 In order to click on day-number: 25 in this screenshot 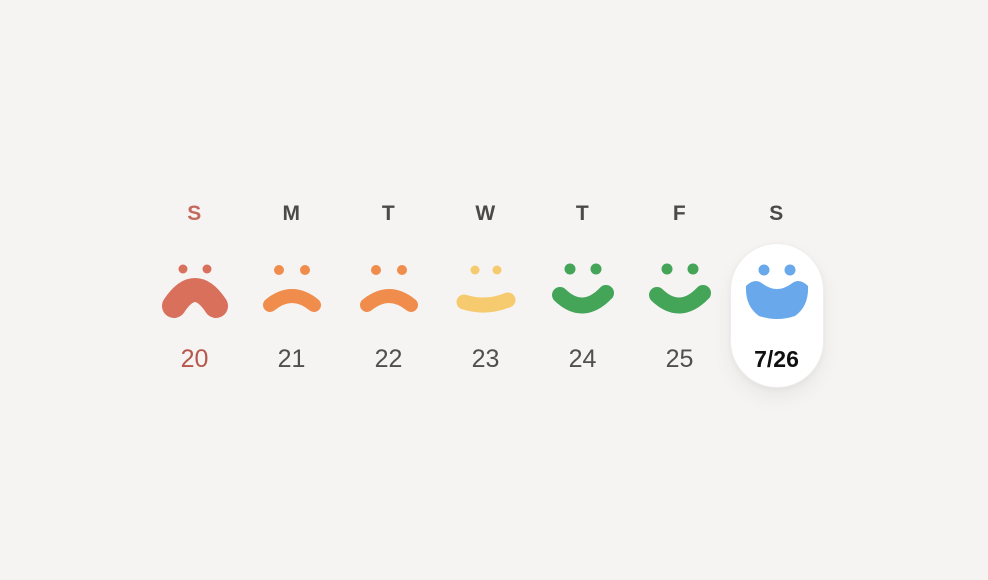, I will do `click(679, 359)`.